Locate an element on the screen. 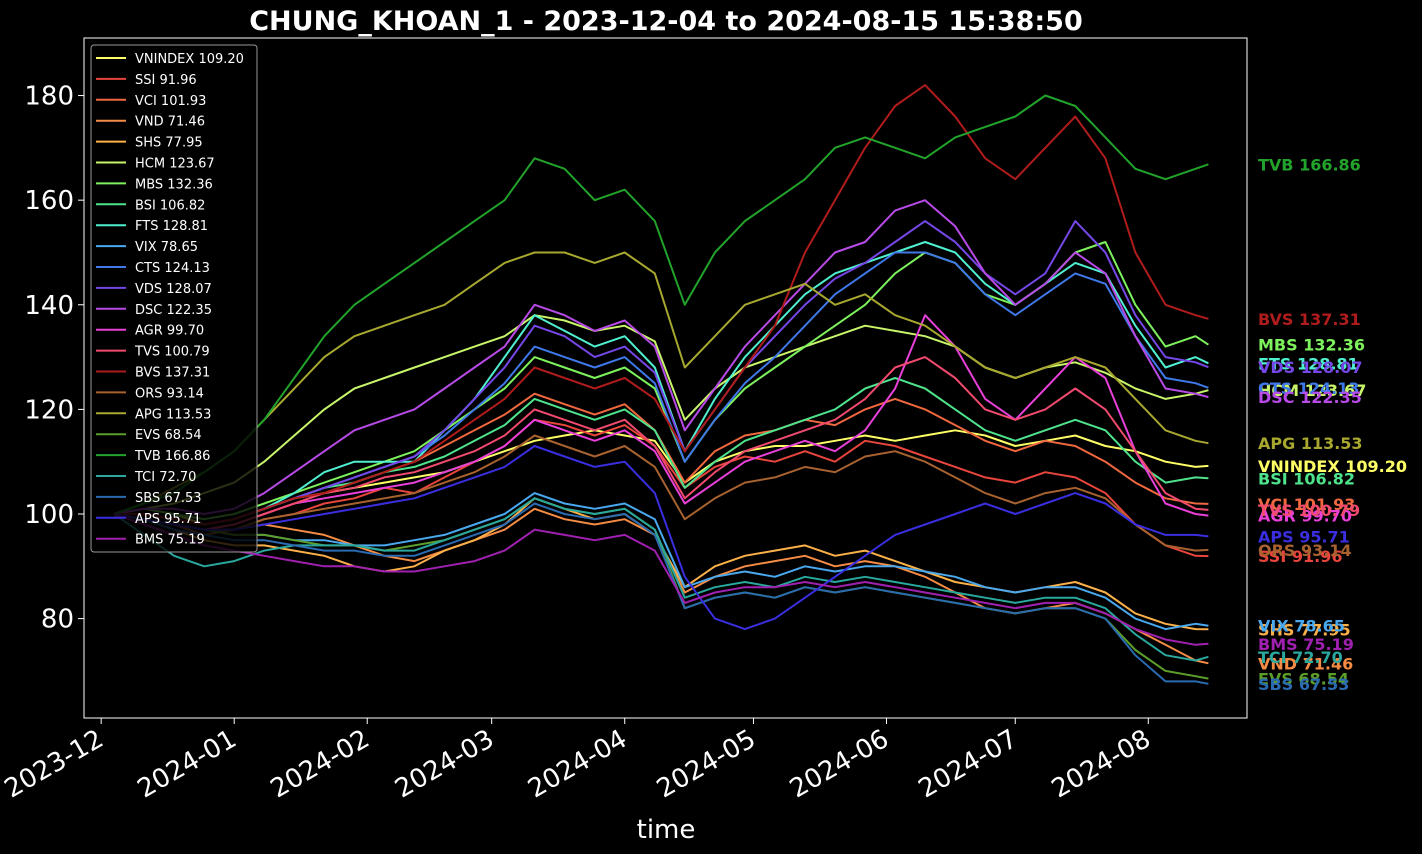 This screenshot has width=1422, height=854. x-tick-label: 2024-03 is located at coordinates (444, 764).